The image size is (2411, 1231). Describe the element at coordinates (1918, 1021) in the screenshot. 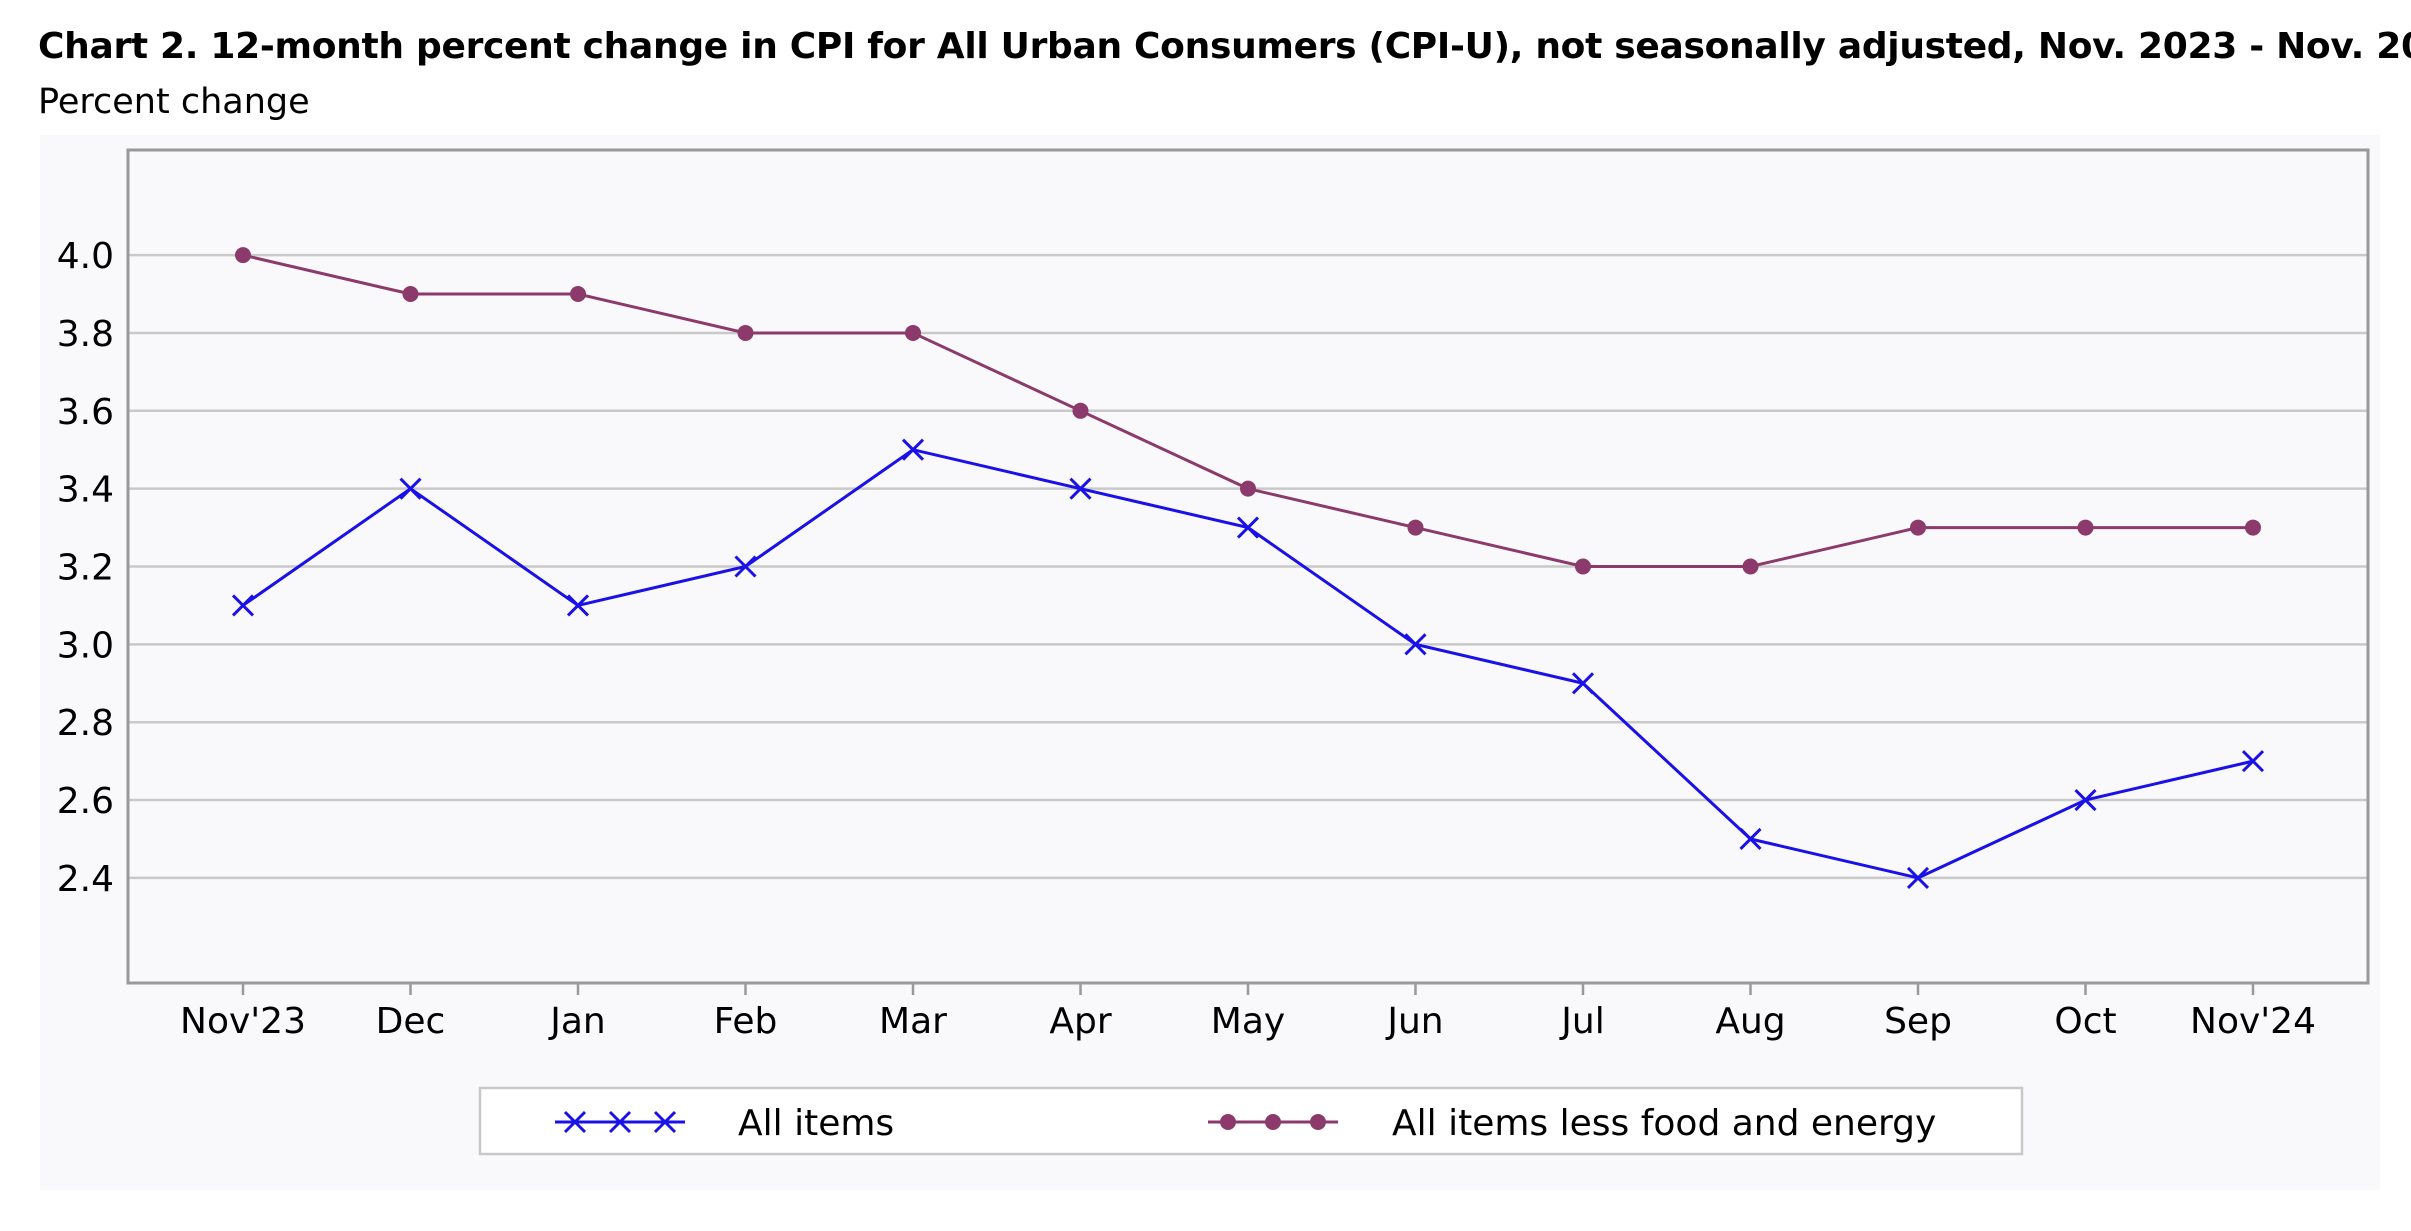

I see `x-tick-label: Sep` at that location.